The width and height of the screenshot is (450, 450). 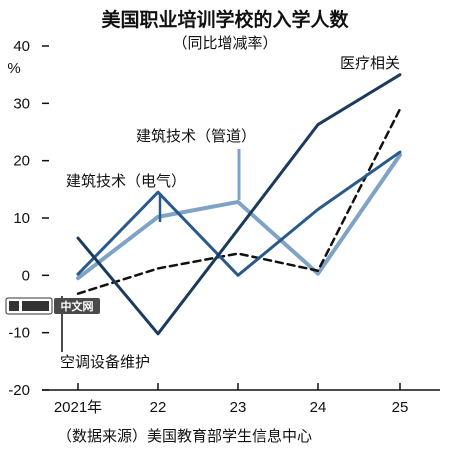 I want to click on watermark-text: 中文网, so click(x=77, y=306).